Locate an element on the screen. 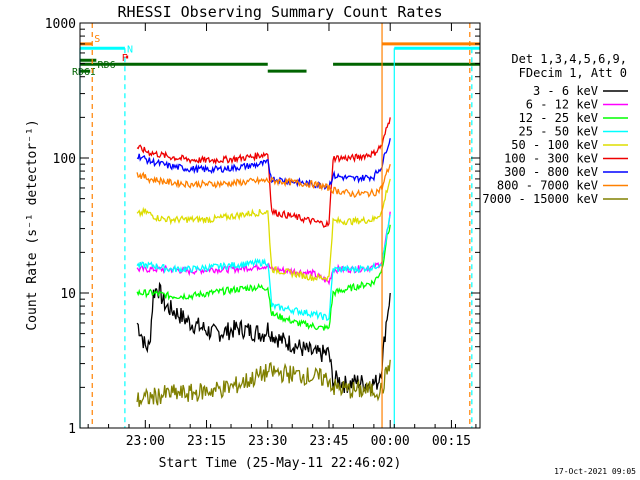  state-label-0: S is located at coordinates (97, 39).